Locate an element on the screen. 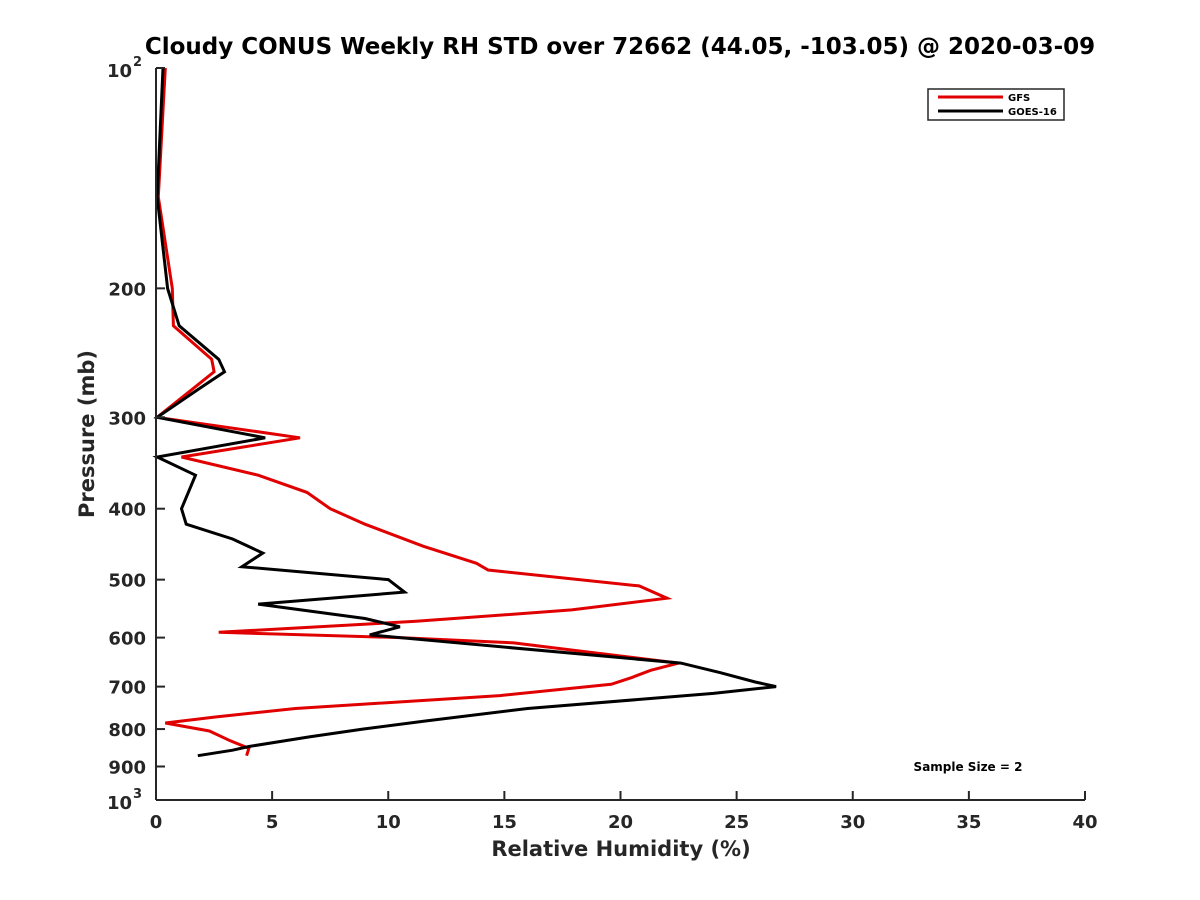  x-axis-label: Relative Humidity (%) is located at coordinates (620, 849).